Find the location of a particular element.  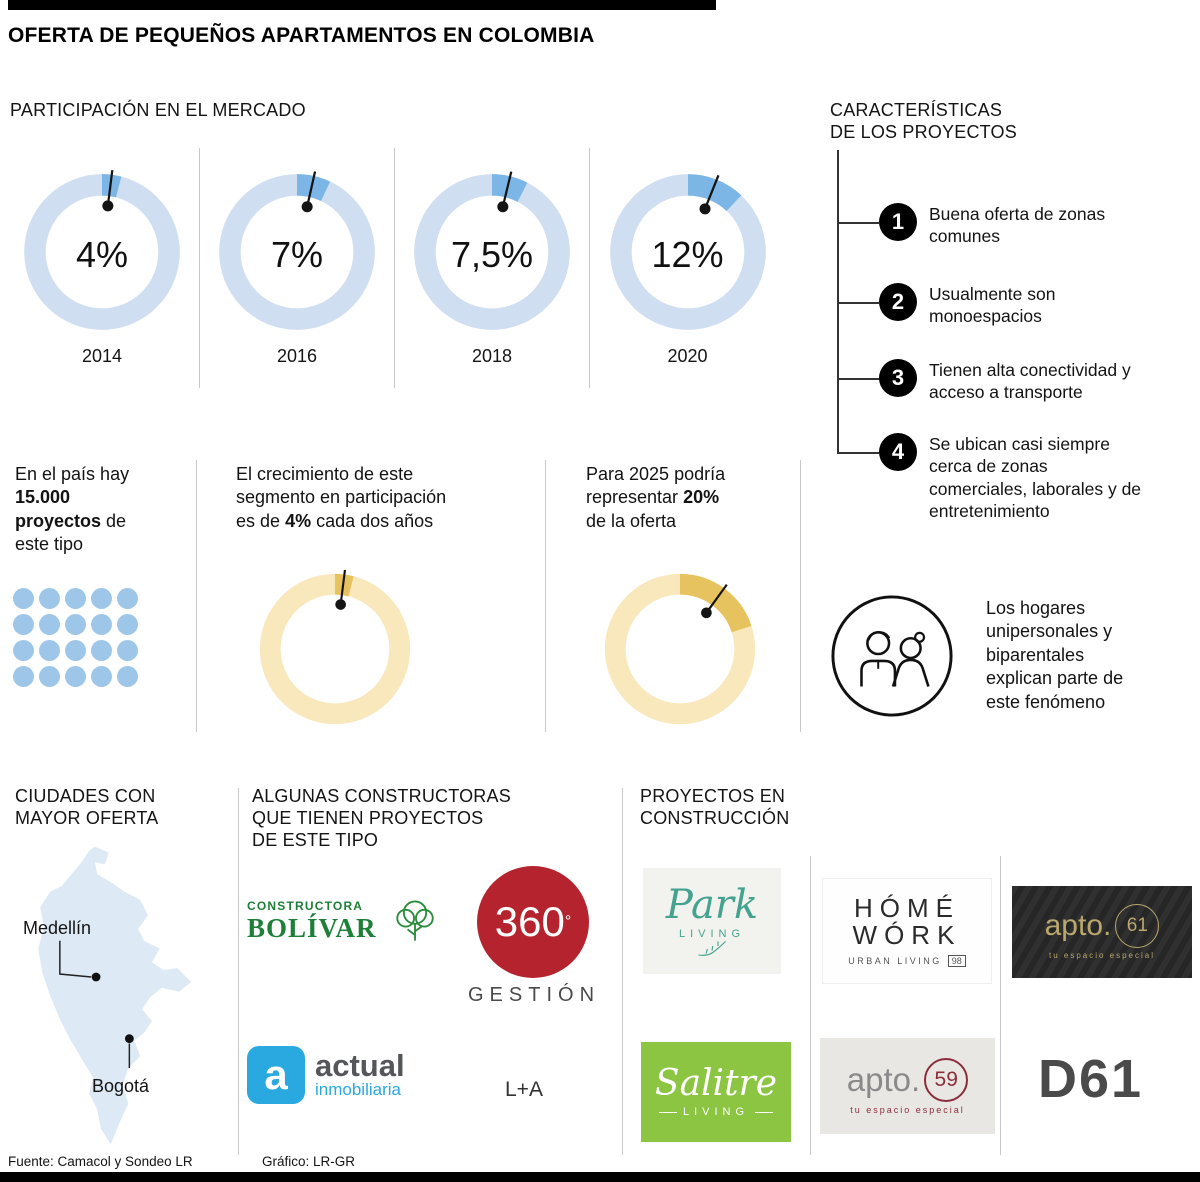

characteristics-connector-line is located at coordinates (838, 301).